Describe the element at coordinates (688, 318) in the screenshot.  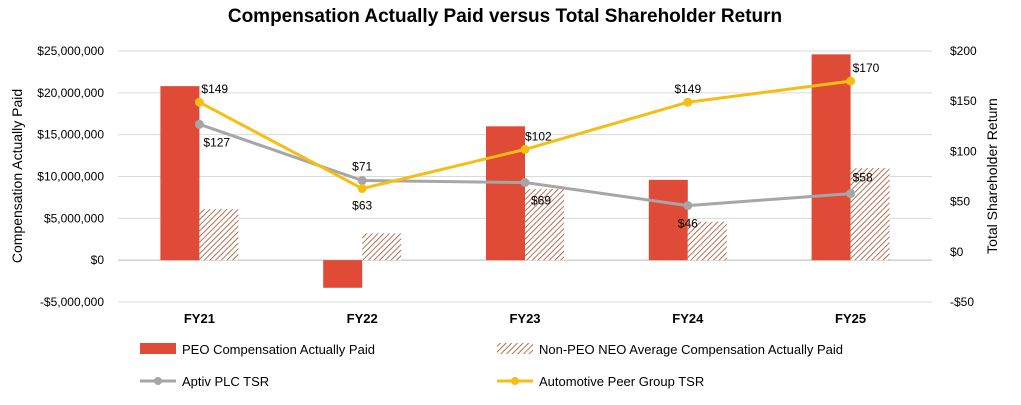
I see `x-category-label: FY24` at that location.